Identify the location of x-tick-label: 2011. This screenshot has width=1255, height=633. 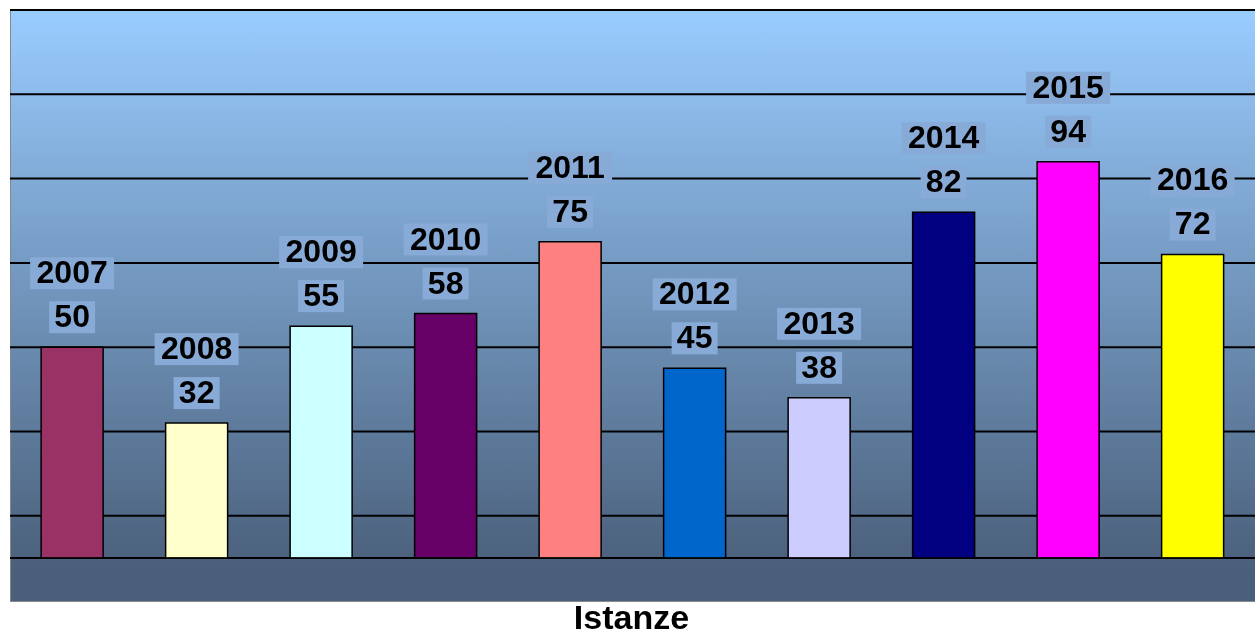
(570, 166).